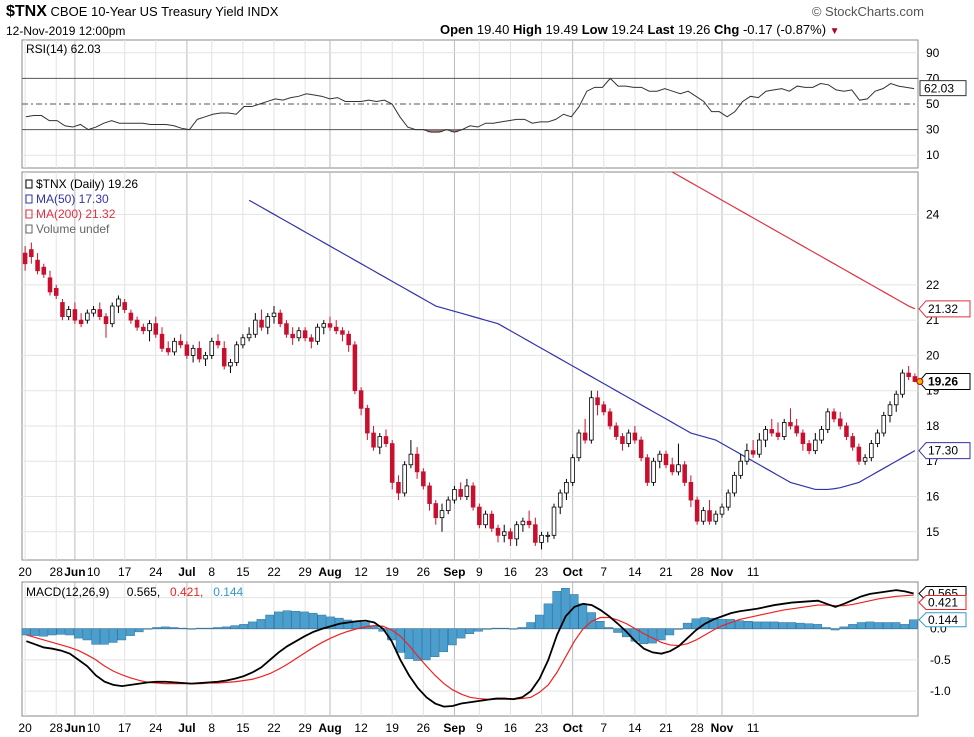 This screenshot has height=737, width=974. What do you see at coordinates (753, 572) in the screenshot?
I see `price-x-label: 11` at bounding box center [753, 572].